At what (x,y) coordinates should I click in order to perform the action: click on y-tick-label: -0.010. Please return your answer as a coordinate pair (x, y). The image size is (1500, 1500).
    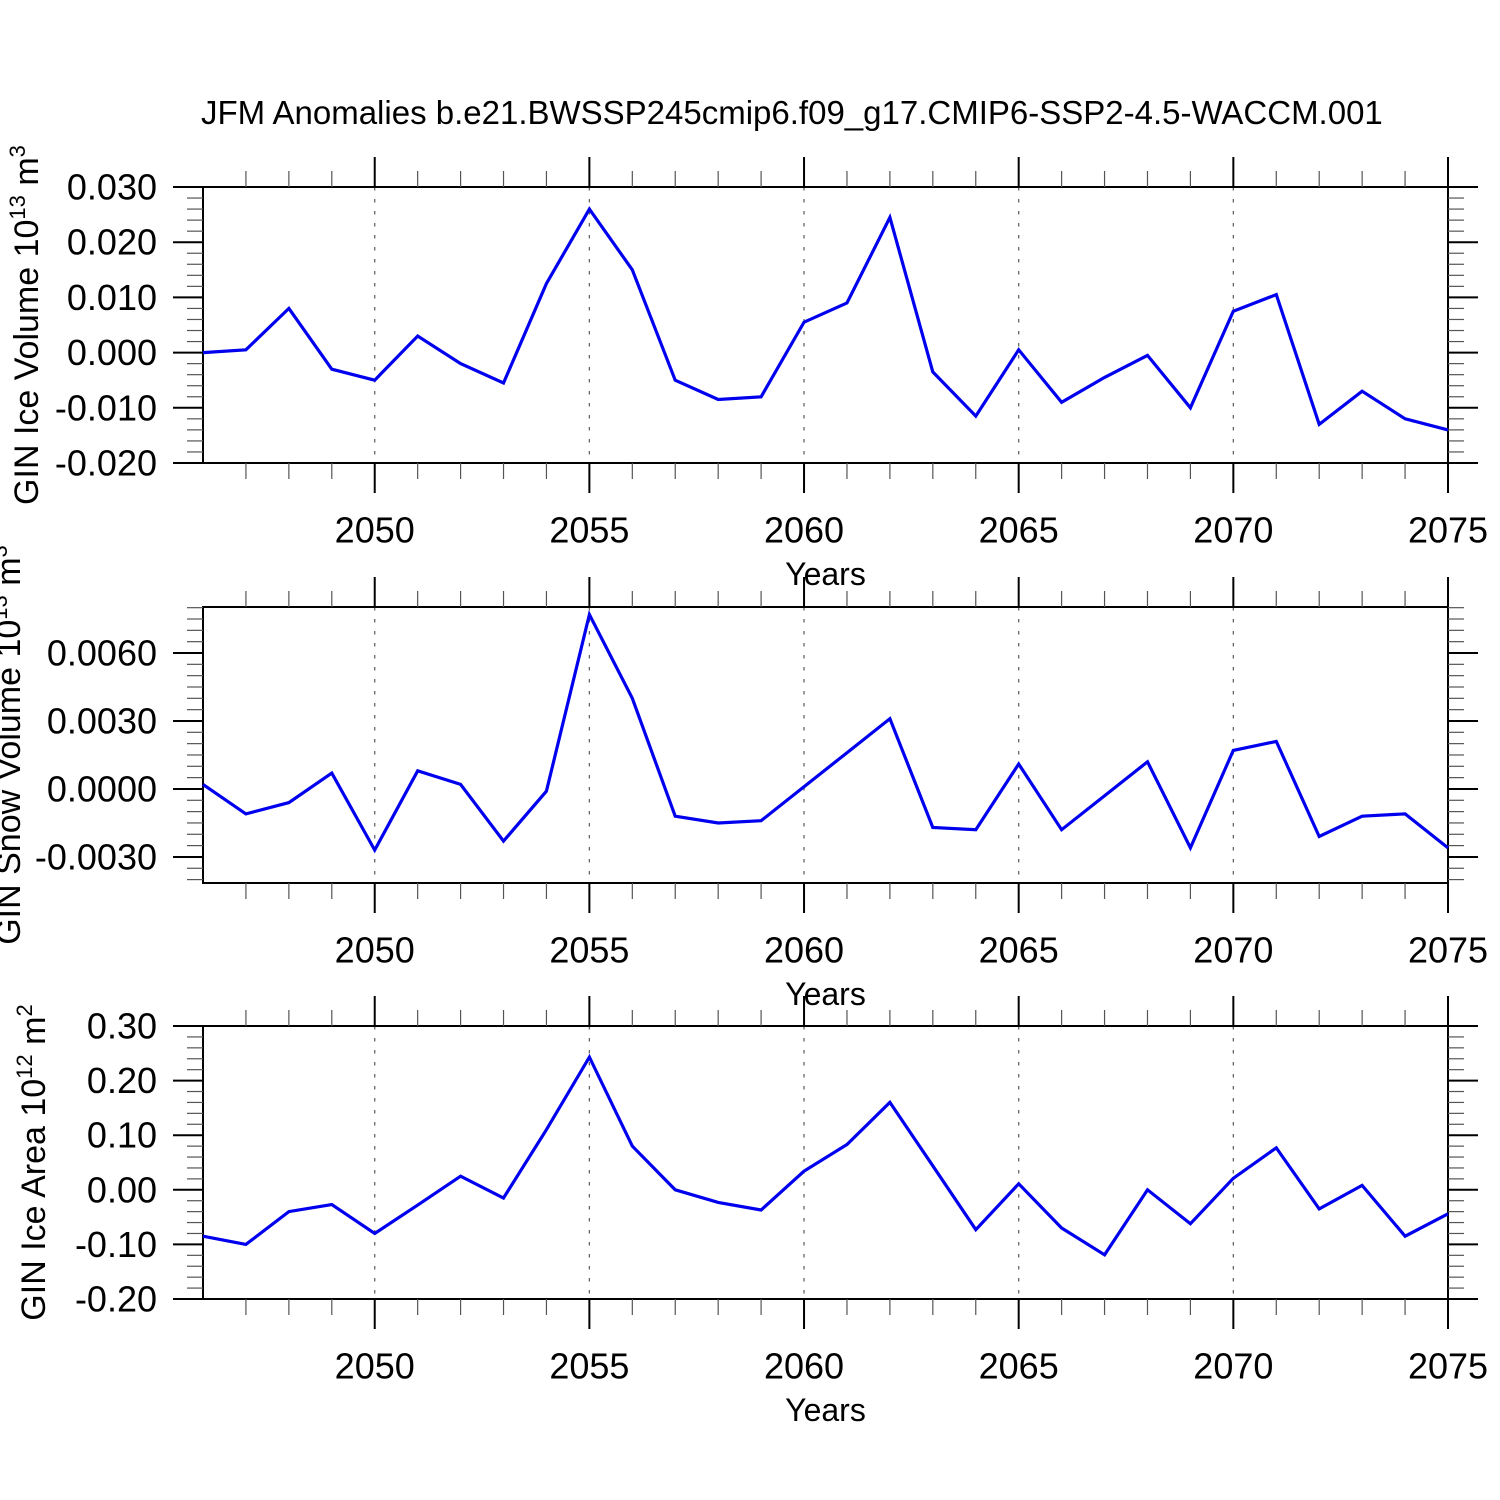
    Looking at the image, I should click on (106, 407).